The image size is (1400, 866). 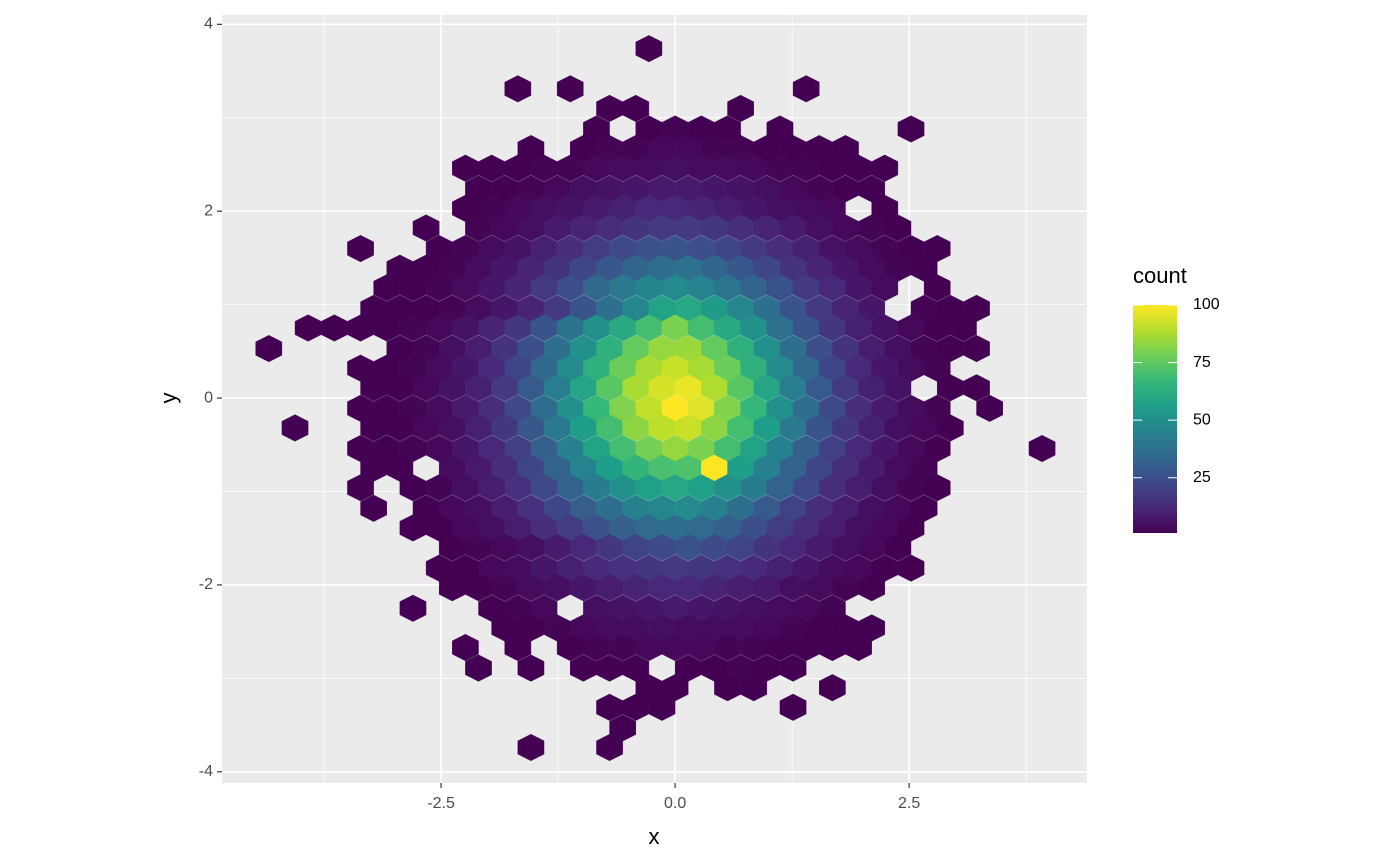 I want to click on colorbar-label: 75, so click(x=1202, y=362).